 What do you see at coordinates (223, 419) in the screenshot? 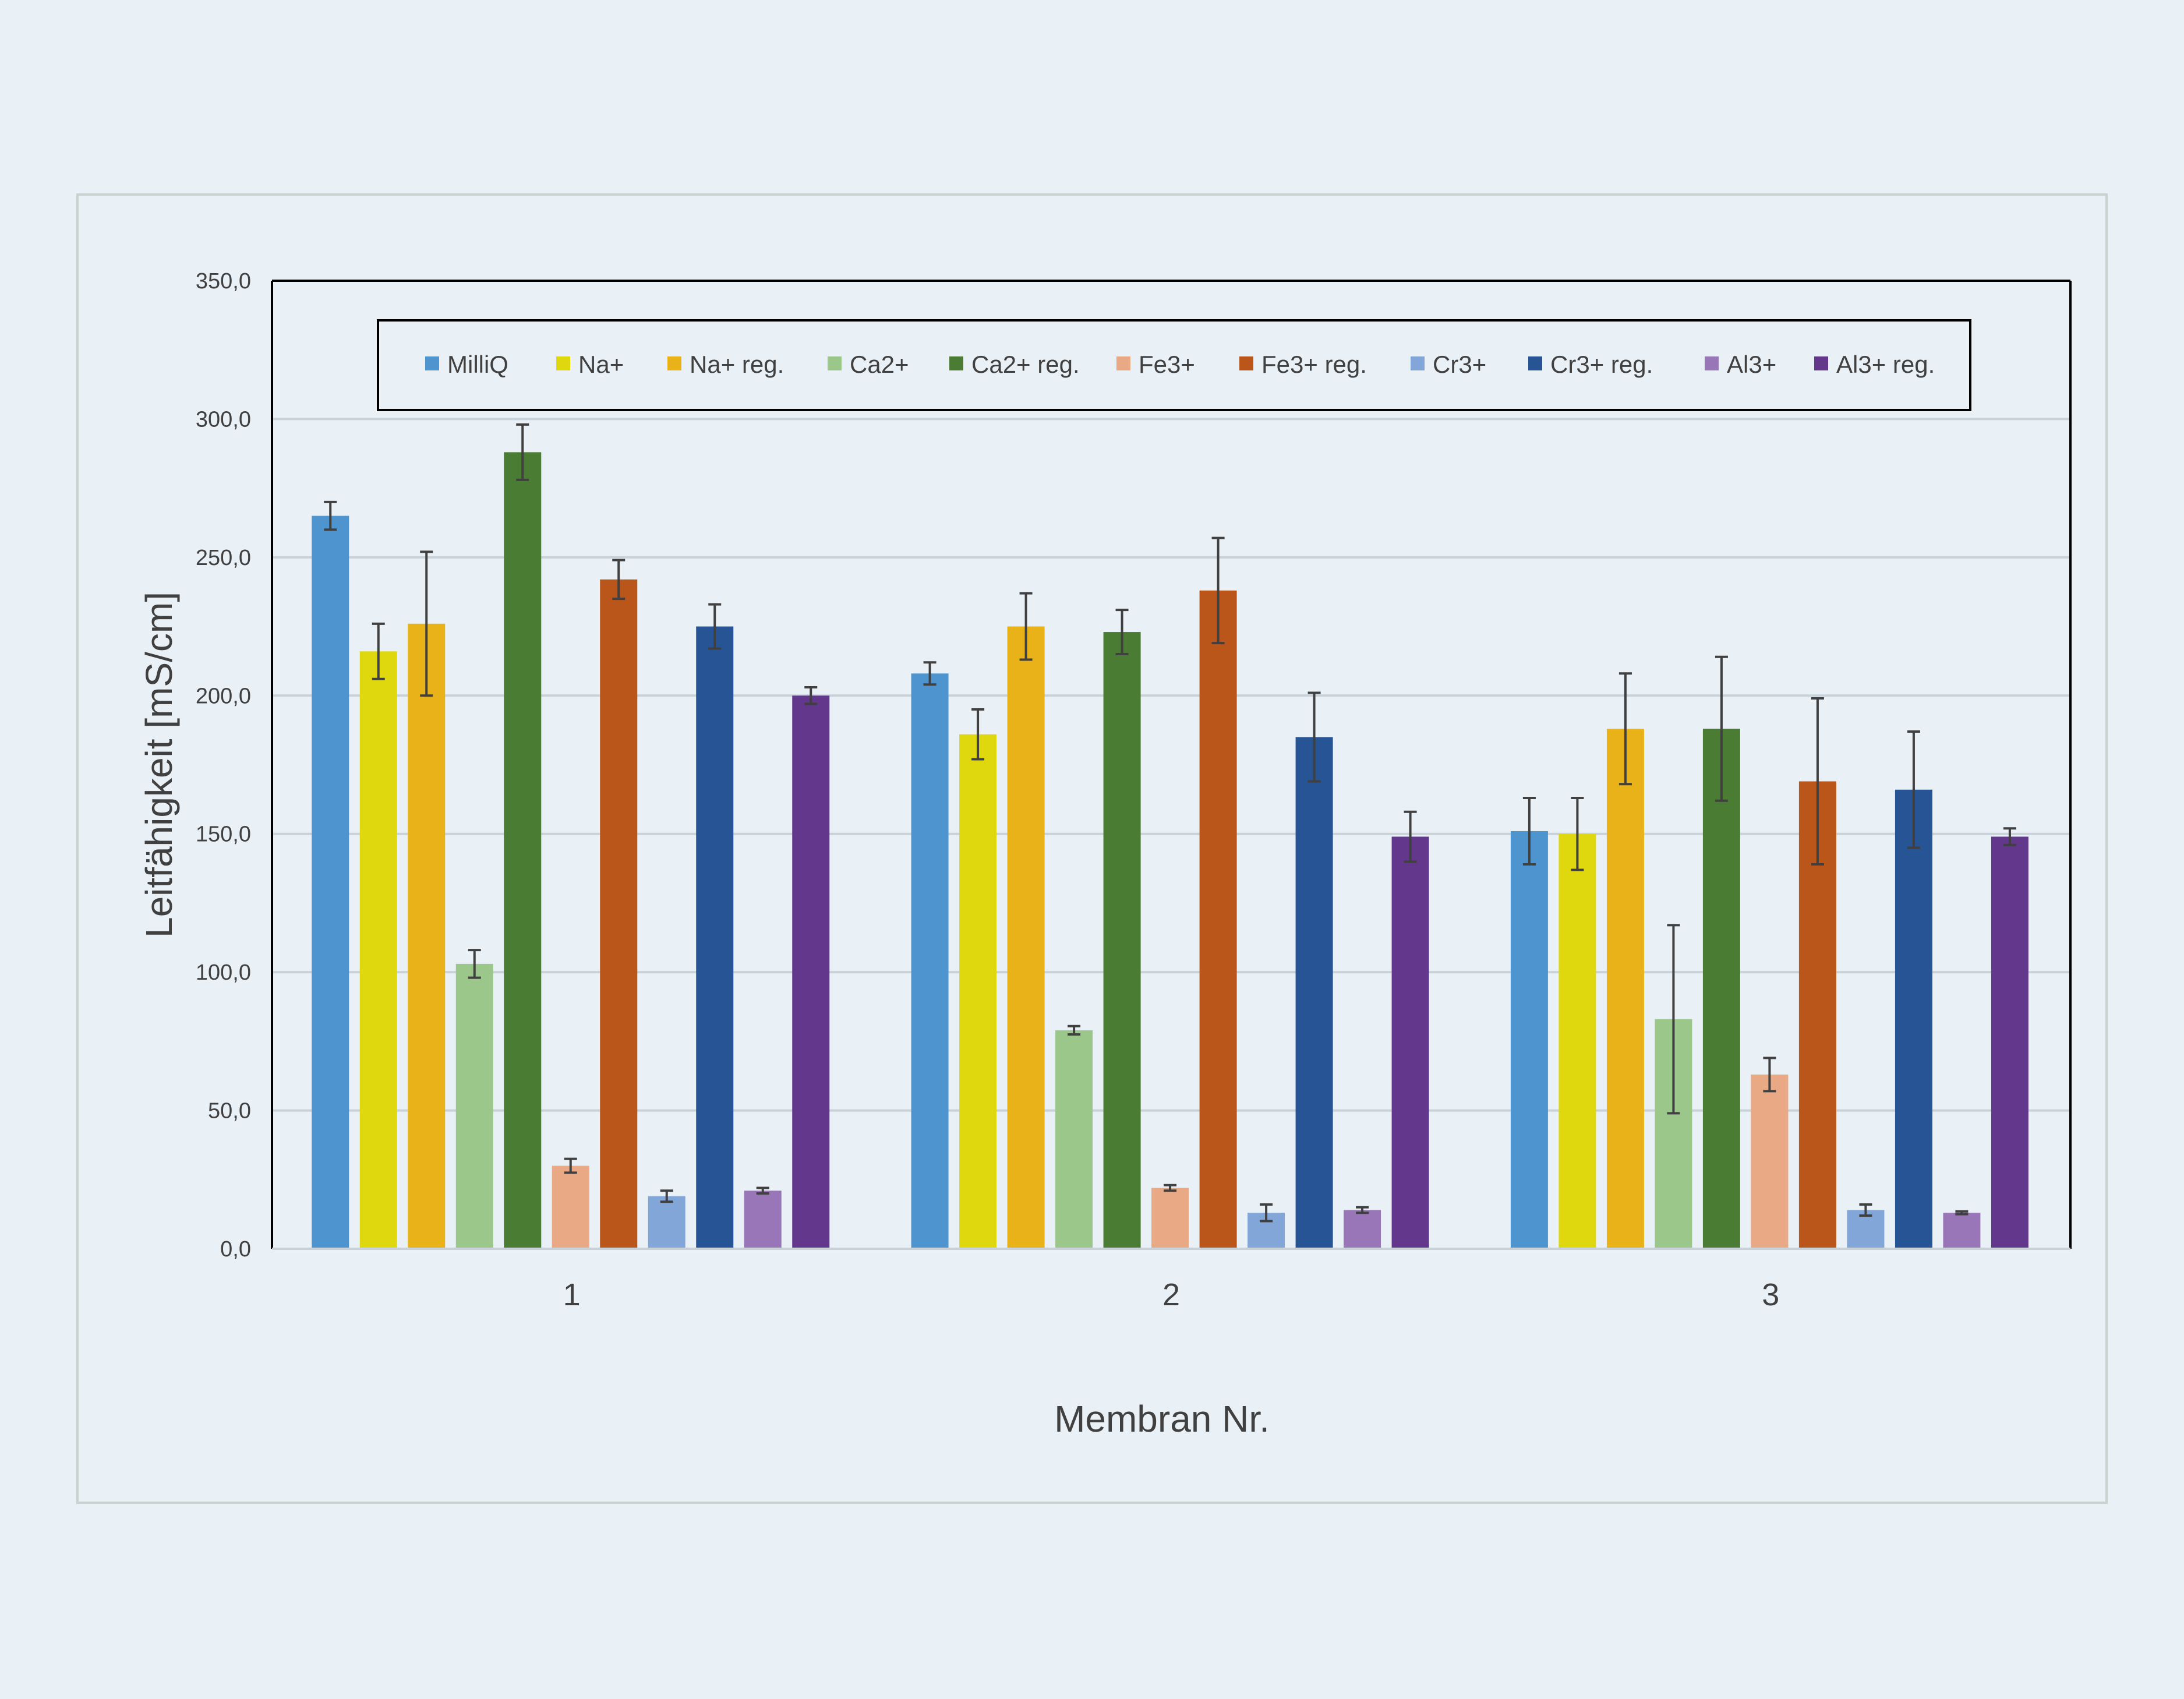
I see `y-tick-label: 300,0` at bounding box center [223, 419].